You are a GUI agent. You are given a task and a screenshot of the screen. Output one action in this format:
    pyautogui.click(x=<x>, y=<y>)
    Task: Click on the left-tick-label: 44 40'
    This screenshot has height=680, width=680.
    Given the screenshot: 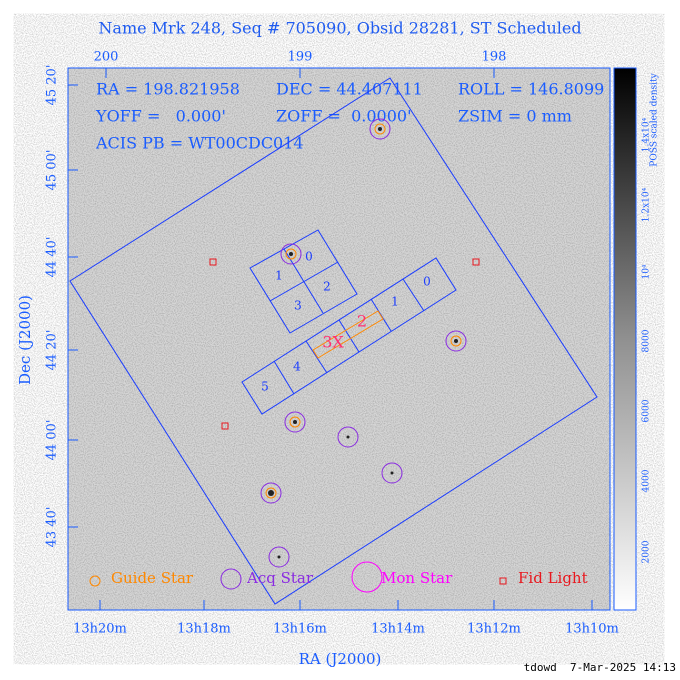 What is the action you would take?
    pyautogui.click(x=52, y=257)
    